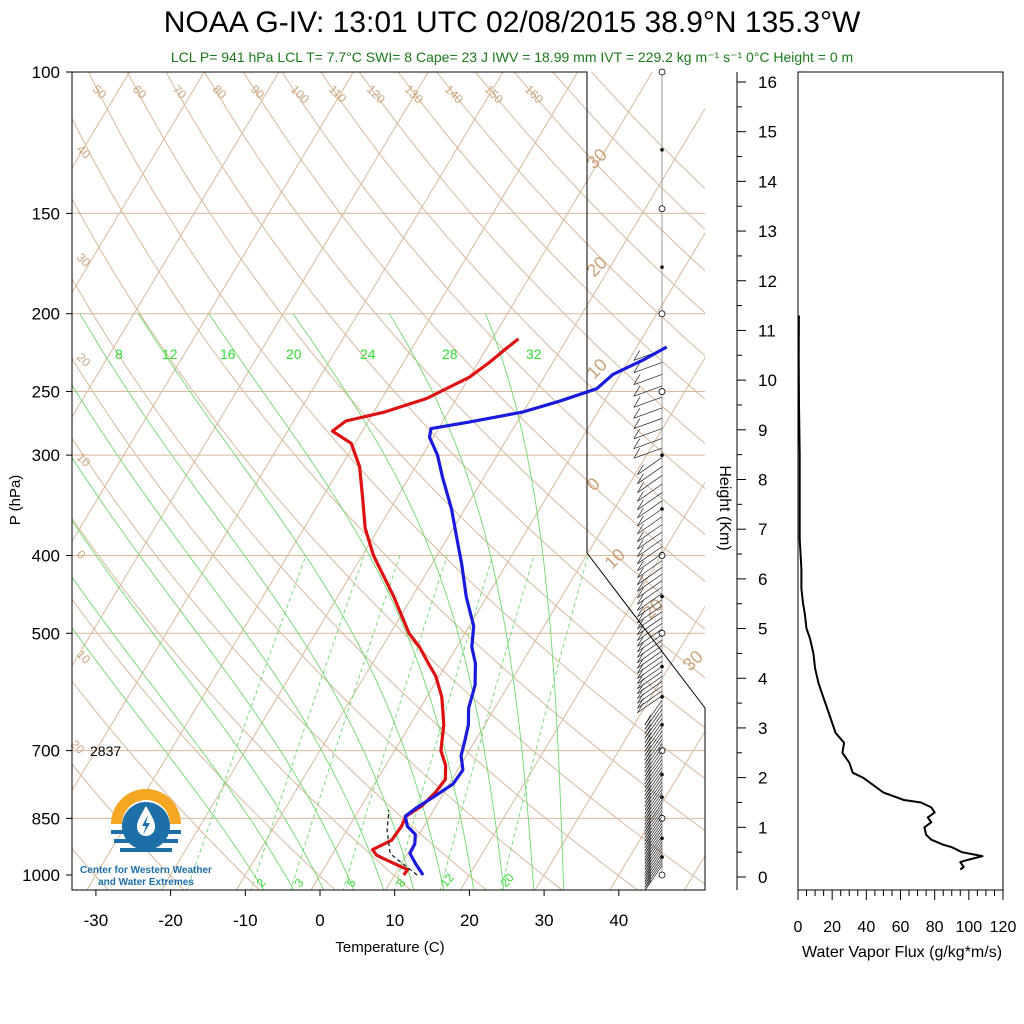  What do you see at coordinates (402, 842) in the screenshot?
I see `parcel-profile-line` at bounding box center [402, 842].